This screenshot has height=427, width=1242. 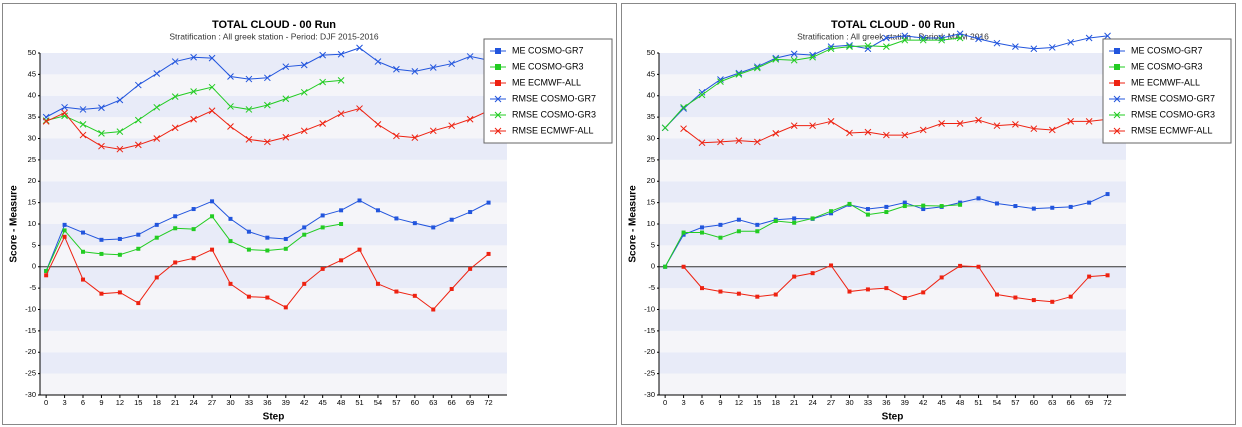 I want to click on legend-label: RMSE COSMO-GR3, so click(x=1173, y=114).